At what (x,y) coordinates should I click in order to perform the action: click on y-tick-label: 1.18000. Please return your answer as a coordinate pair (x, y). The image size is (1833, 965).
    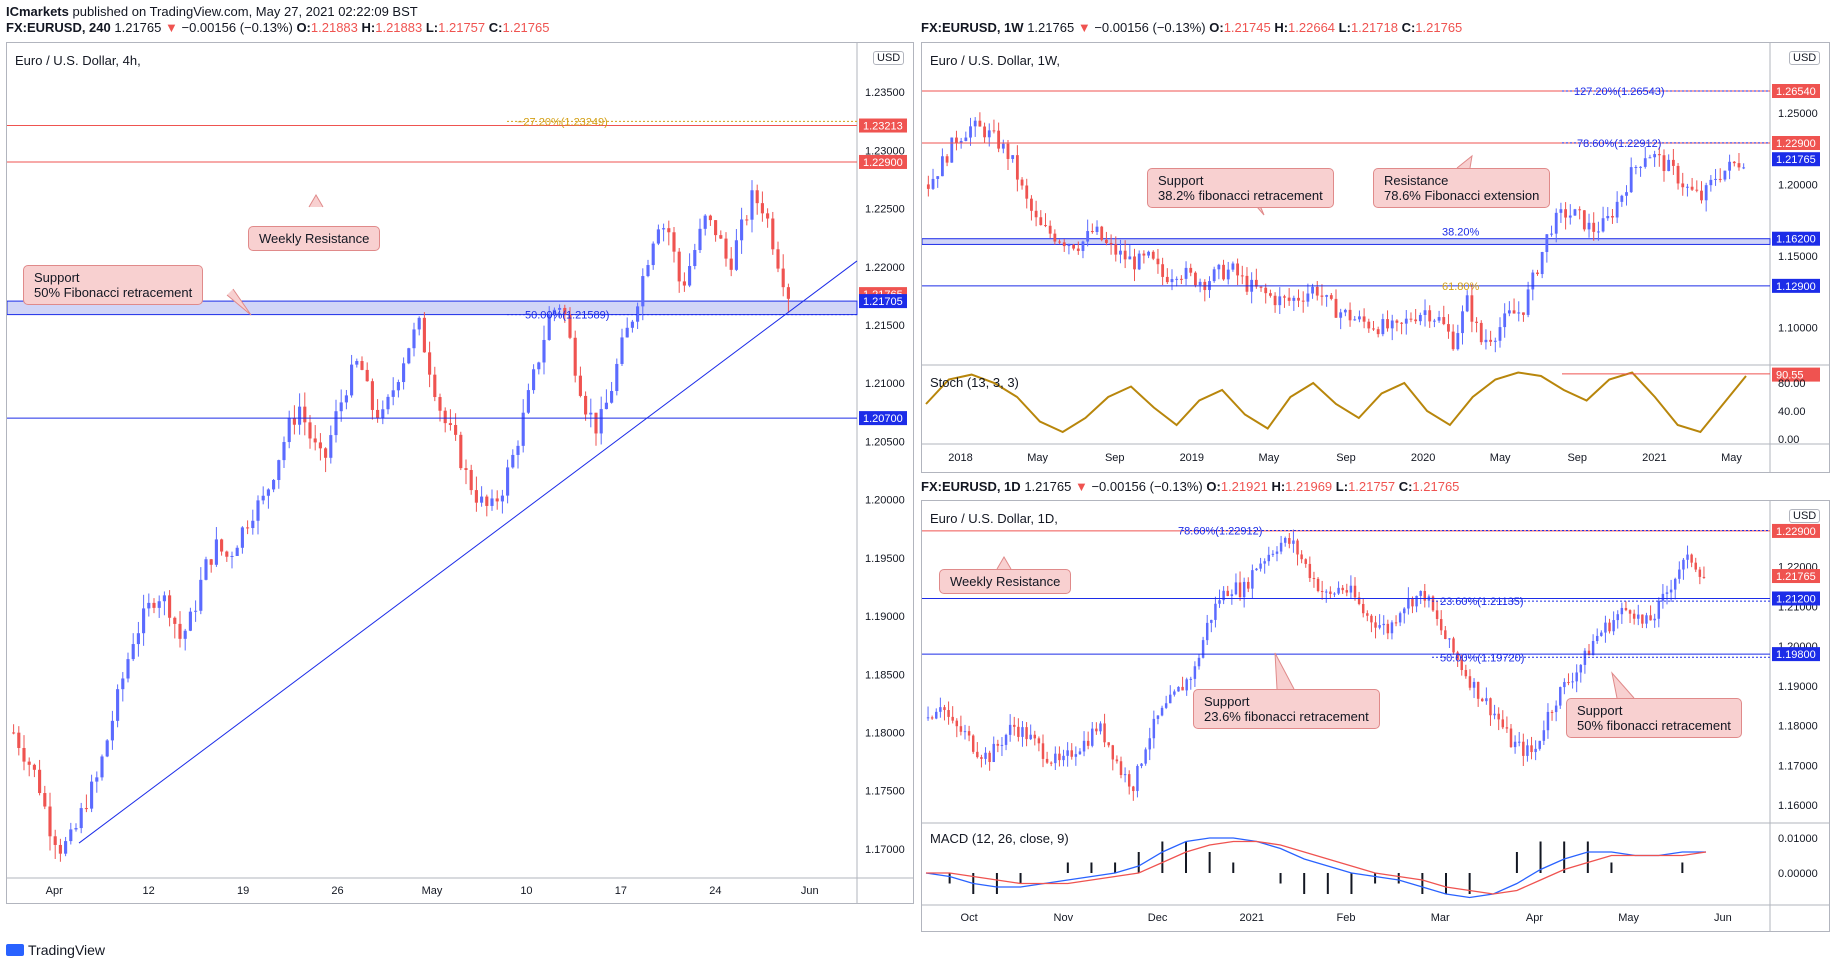
    Looking at the image, I should click on (1798, 727).